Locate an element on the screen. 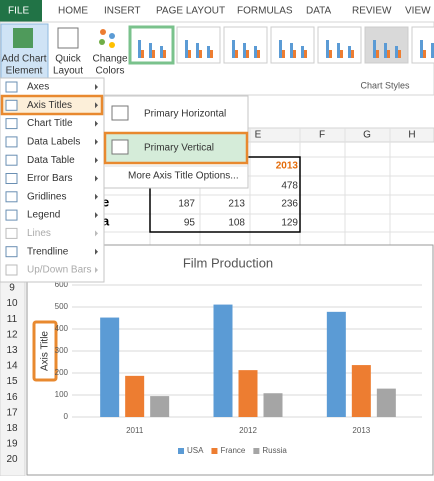 The width and height of the screenshot is (434, 481). column-header: G is located at coordinates (367, 135).